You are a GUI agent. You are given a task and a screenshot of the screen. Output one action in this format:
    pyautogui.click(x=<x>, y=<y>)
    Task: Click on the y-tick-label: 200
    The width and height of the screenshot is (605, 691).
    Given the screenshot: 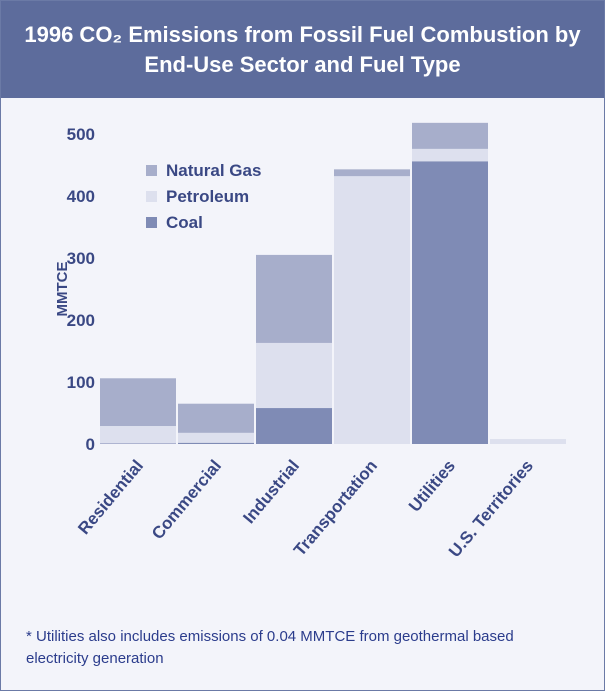 What is the action you would take?
    pyautogui.click(x=81, y=320)
    